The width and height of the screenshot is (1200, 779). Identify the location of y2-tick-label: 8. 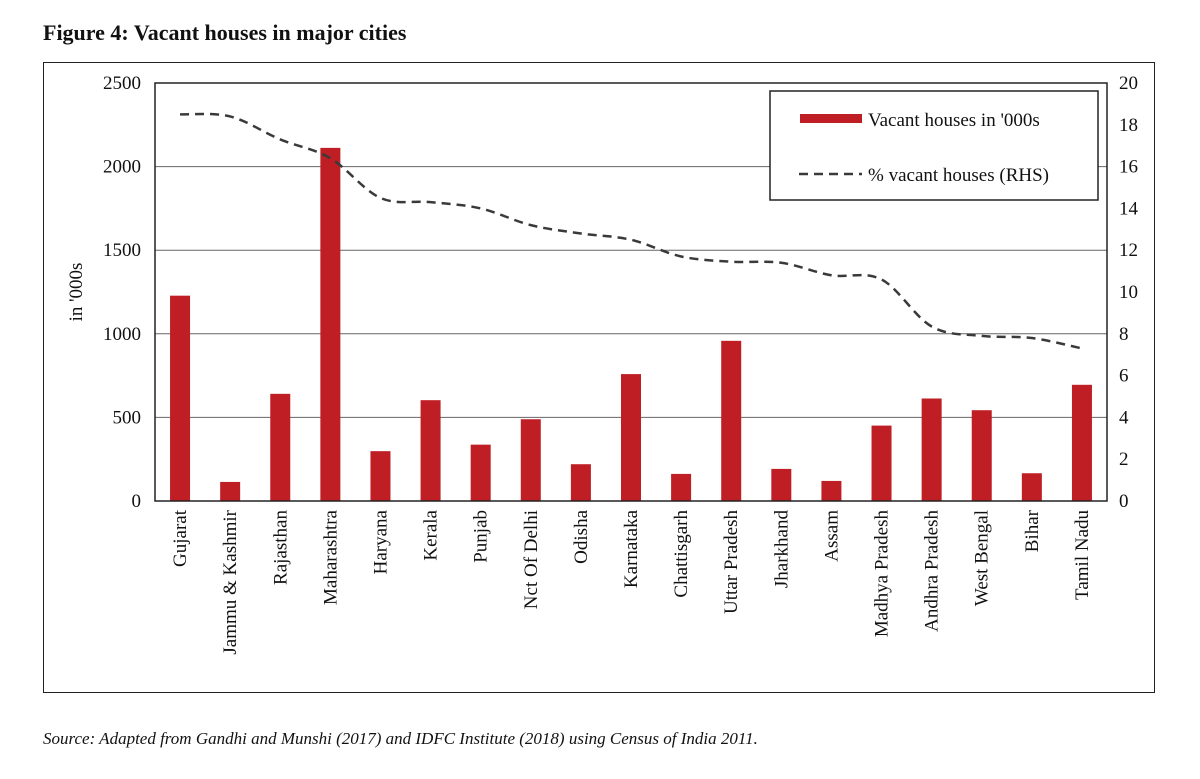
(1124, 334).